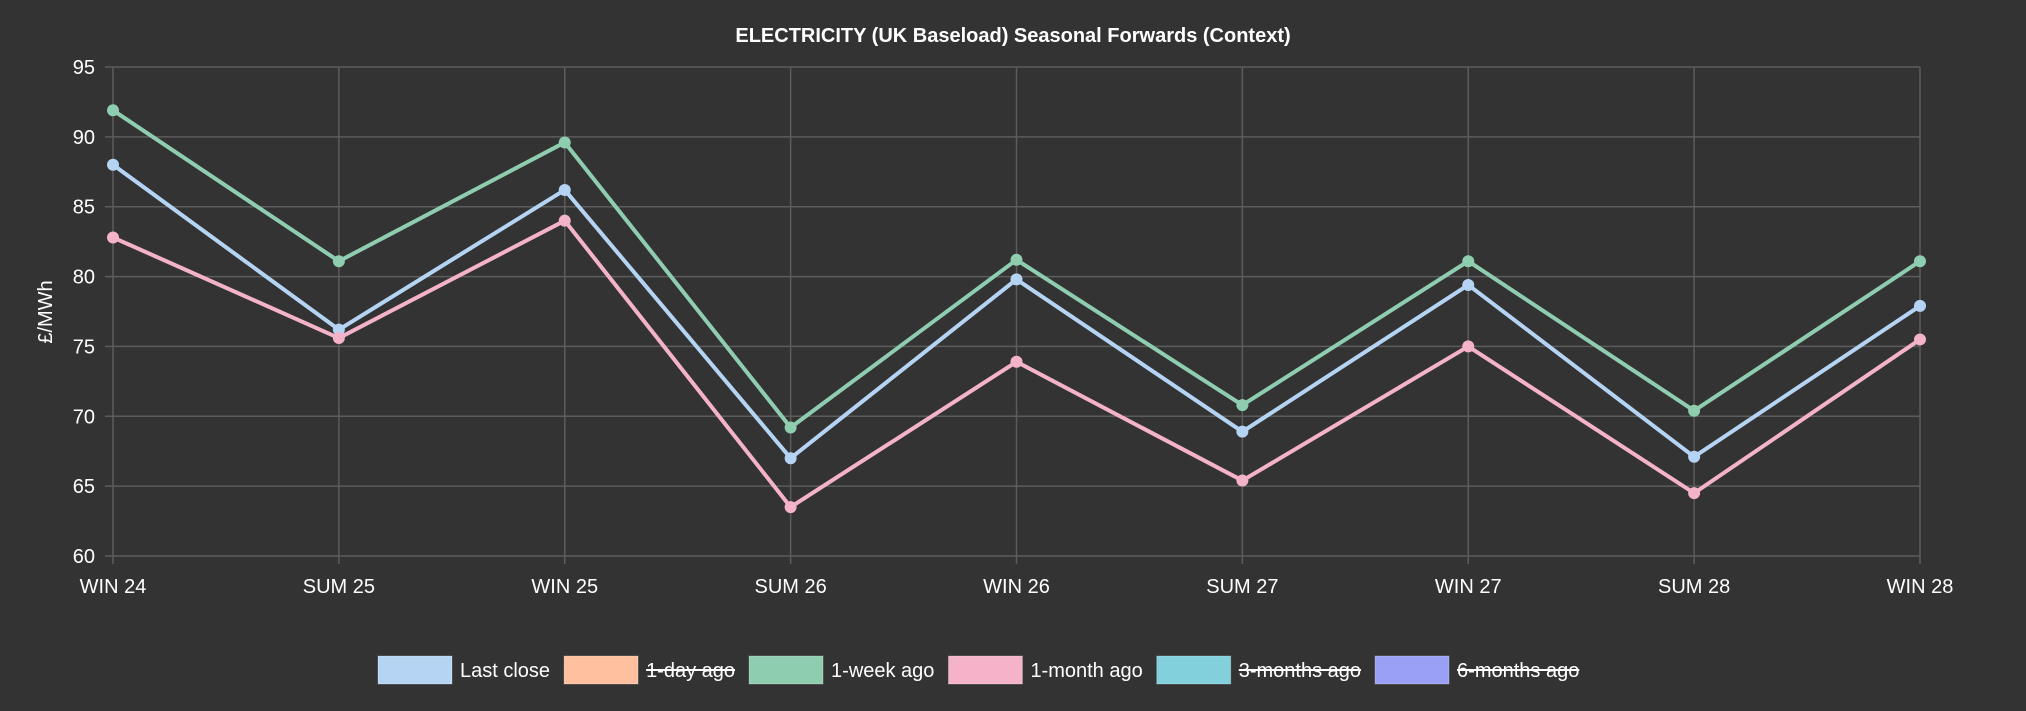  I want to click on legend-item-1-week-ago: 1-week ago, so click(841, 670).